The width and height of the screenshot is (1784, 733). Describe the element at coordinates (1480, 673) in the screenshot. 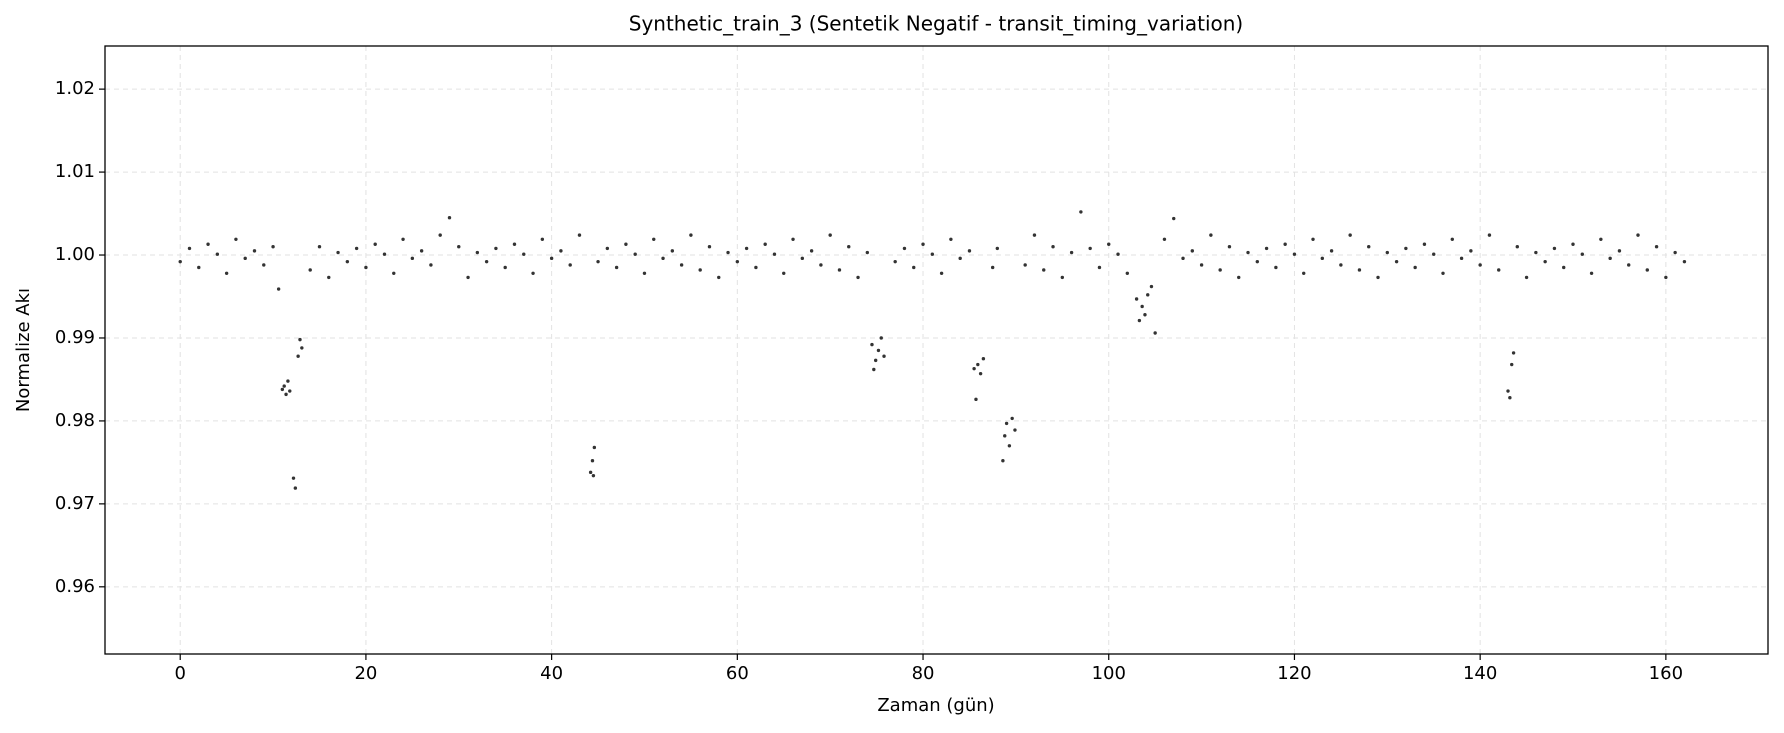

I see `x-tick-label: 140` at that location.